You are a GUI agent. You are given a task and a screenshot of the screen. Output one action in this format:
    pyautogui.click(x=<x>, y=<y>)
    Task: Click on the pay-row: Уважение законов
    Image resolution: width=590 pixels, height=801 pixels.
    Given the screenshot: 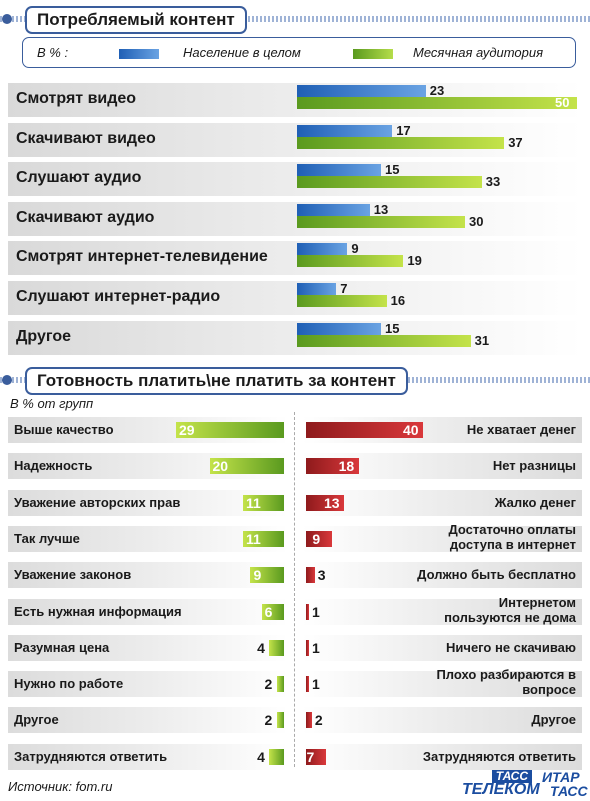 What is the action you would take?
    pyautogui.click(x=148, y=575)
    